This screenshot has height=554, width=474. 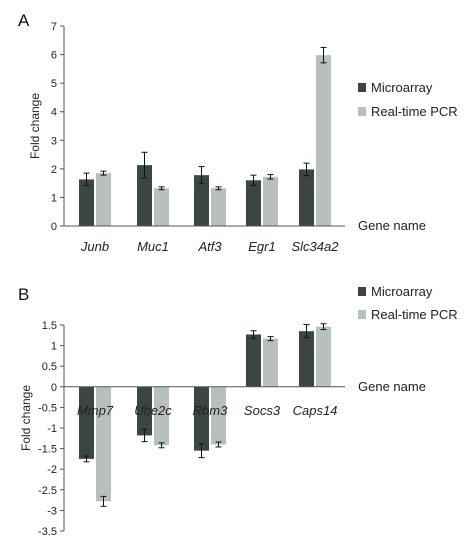 I want to click on y-tick-label: -1.5, so click(x=47, y=450).